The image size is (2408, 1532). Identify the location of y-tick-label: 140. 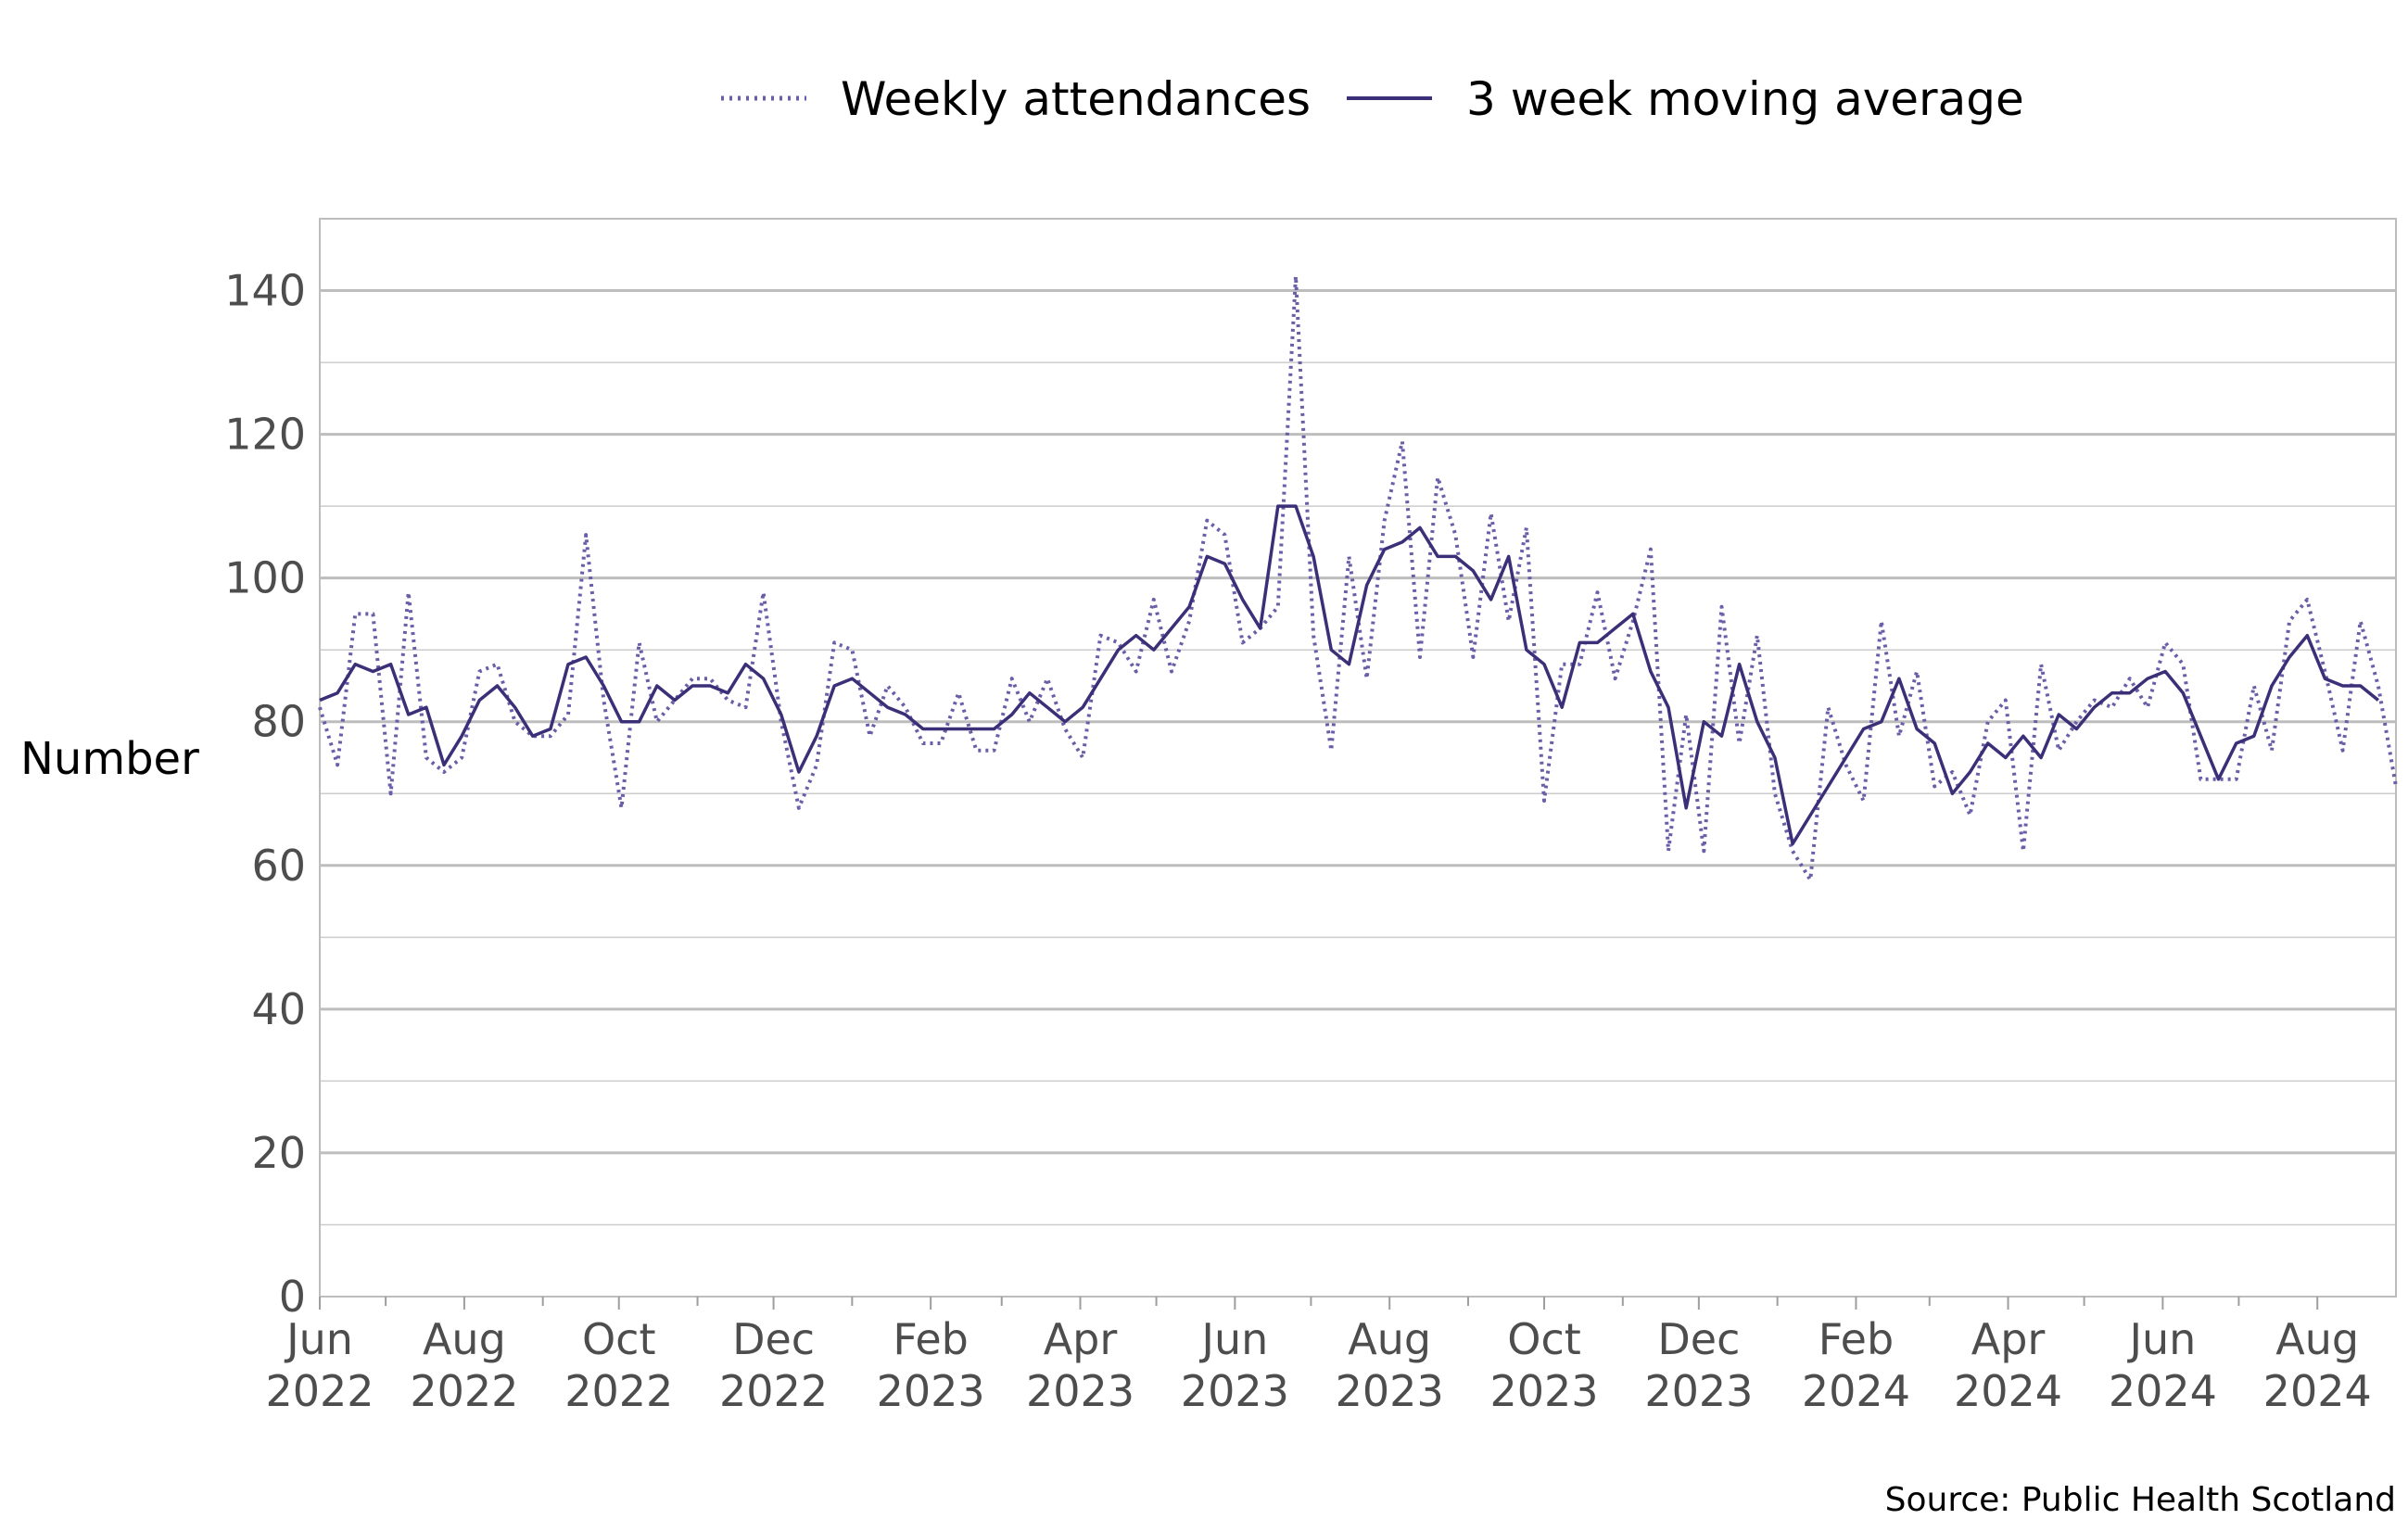
(265, 291).